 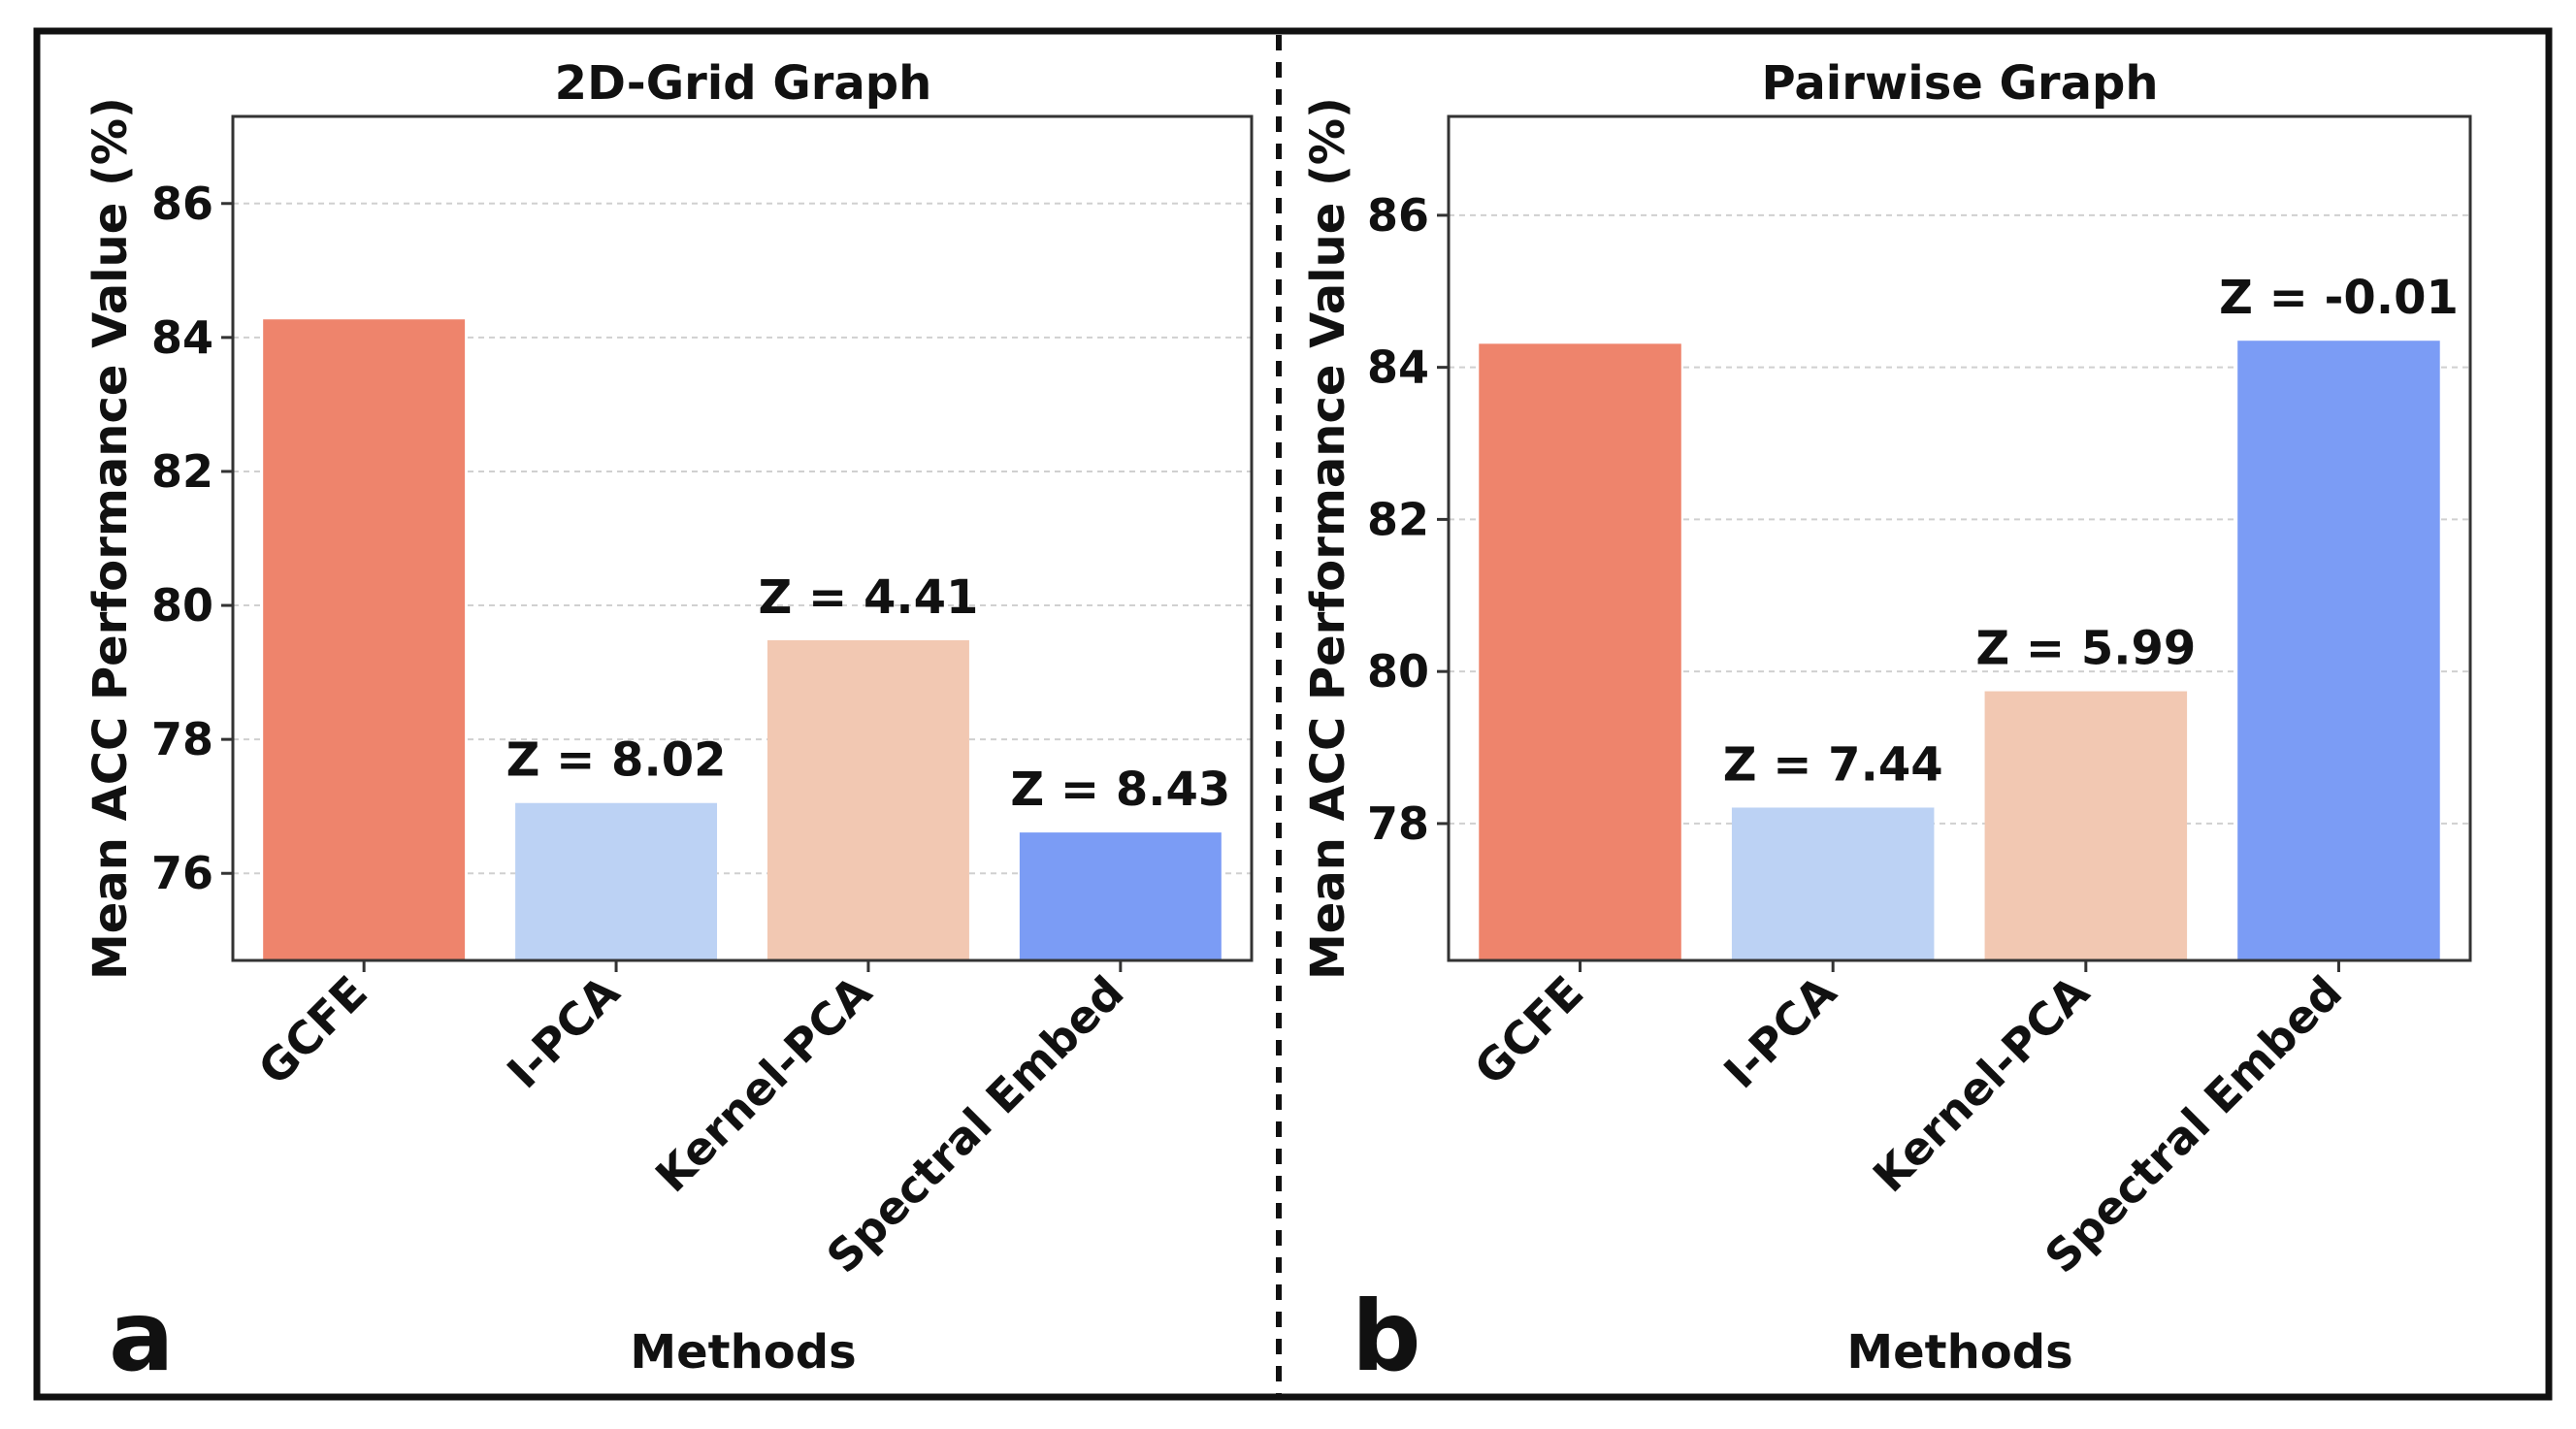 What do you see at coordinates (1959, 1352) in the screenshot?
I see `panel-b-xlabel: Methods` at bounding box center [1959, 1352].